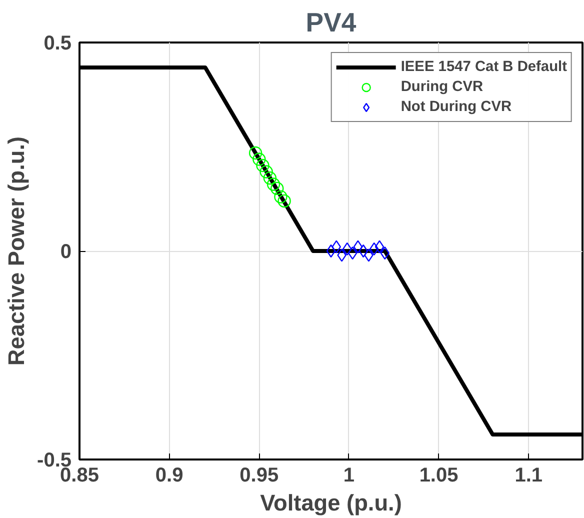  What do you see at coordinates (528, 475) in the screenshot?
I see `x-tick-label: 1.1` at bounding box center [528, 475].